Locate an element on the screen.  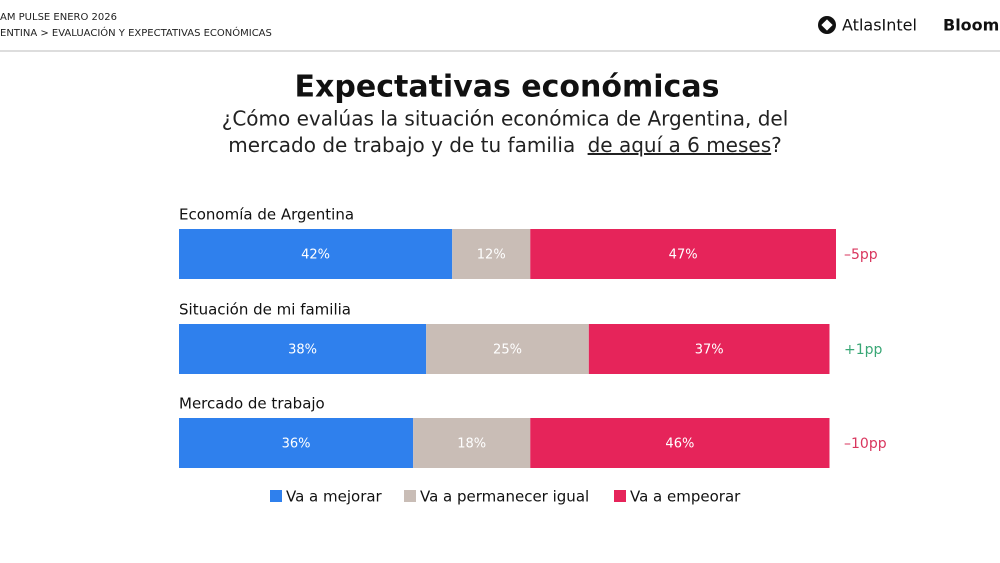
category-label: Economía de Argentina is located at coordinates (266, 215).